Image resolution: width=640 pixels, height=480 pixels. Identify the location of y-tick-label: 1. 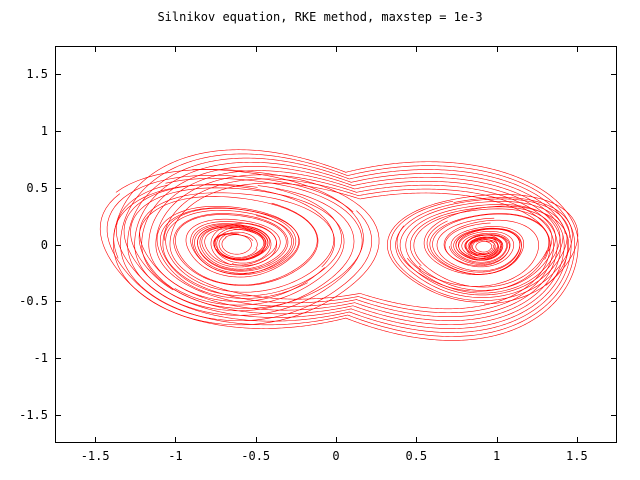
(44, 131).